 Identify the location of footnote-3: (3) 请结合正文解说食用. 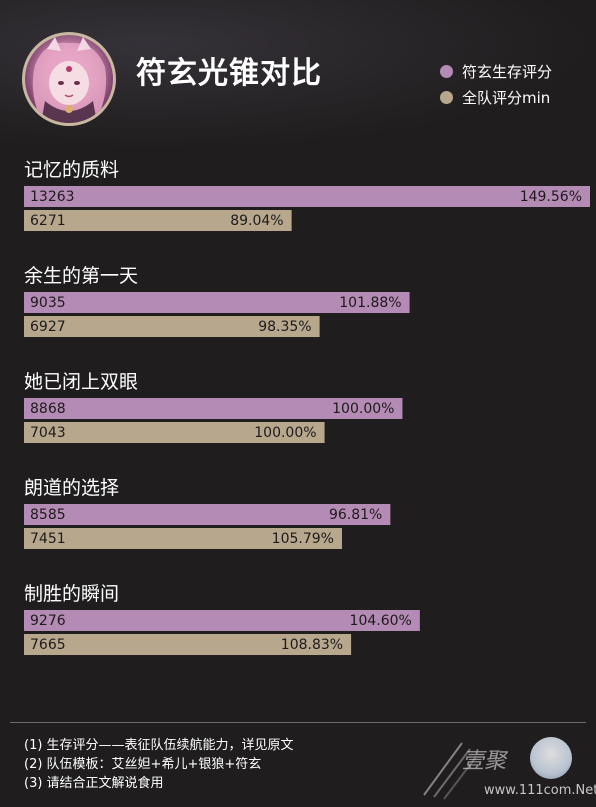
(94, 783).